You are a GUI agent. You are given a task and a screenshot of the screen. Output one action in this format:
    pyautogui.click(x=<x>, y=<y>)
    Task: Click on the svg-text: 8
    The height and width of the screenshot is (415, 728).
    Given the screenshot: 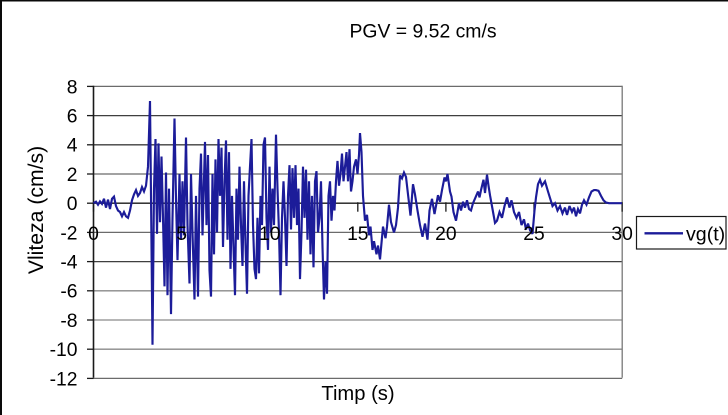 What is the action you would take?
    pyautogui.click(x=72, y=87)
    